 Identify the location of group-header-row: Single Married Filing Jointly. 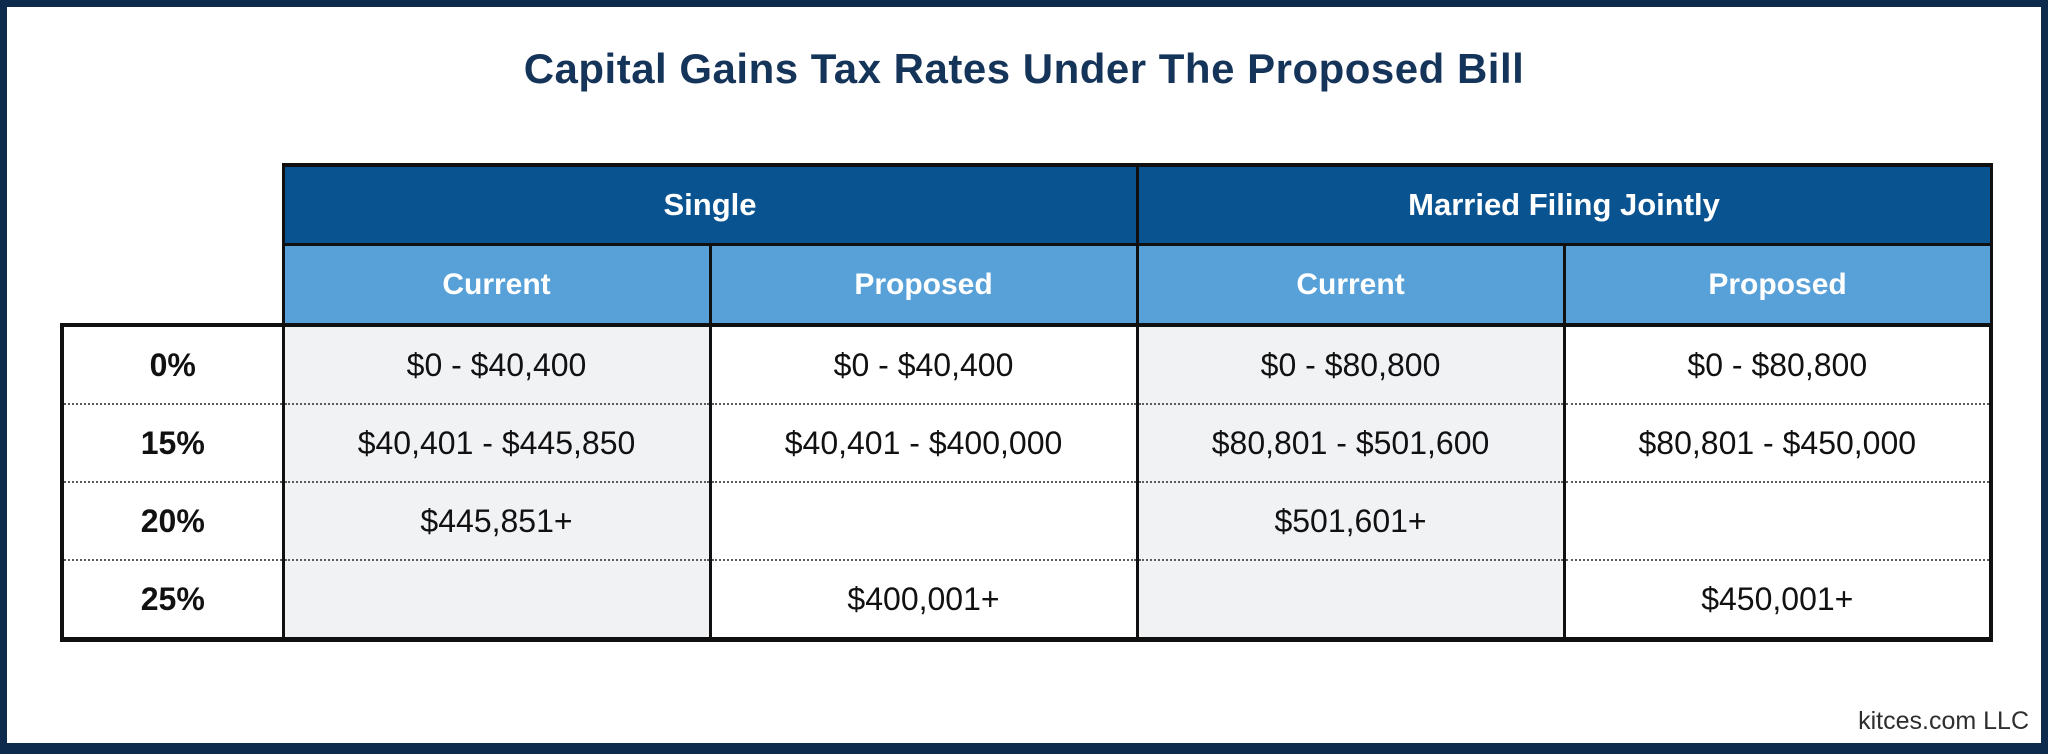
(1027, 204).